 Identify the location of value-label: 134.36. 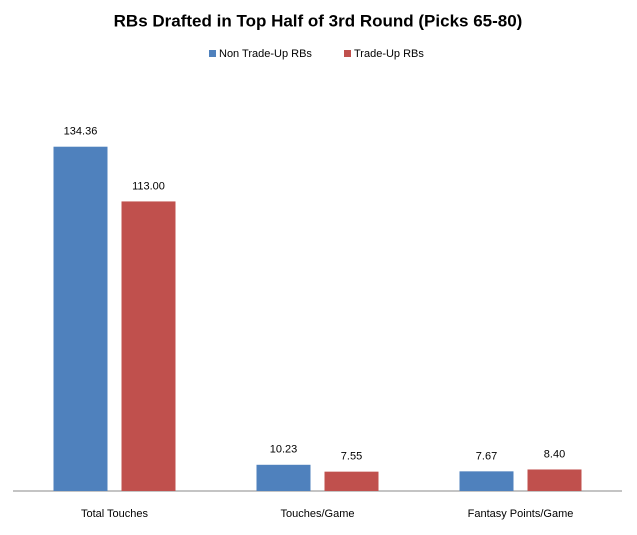
(81, 132).